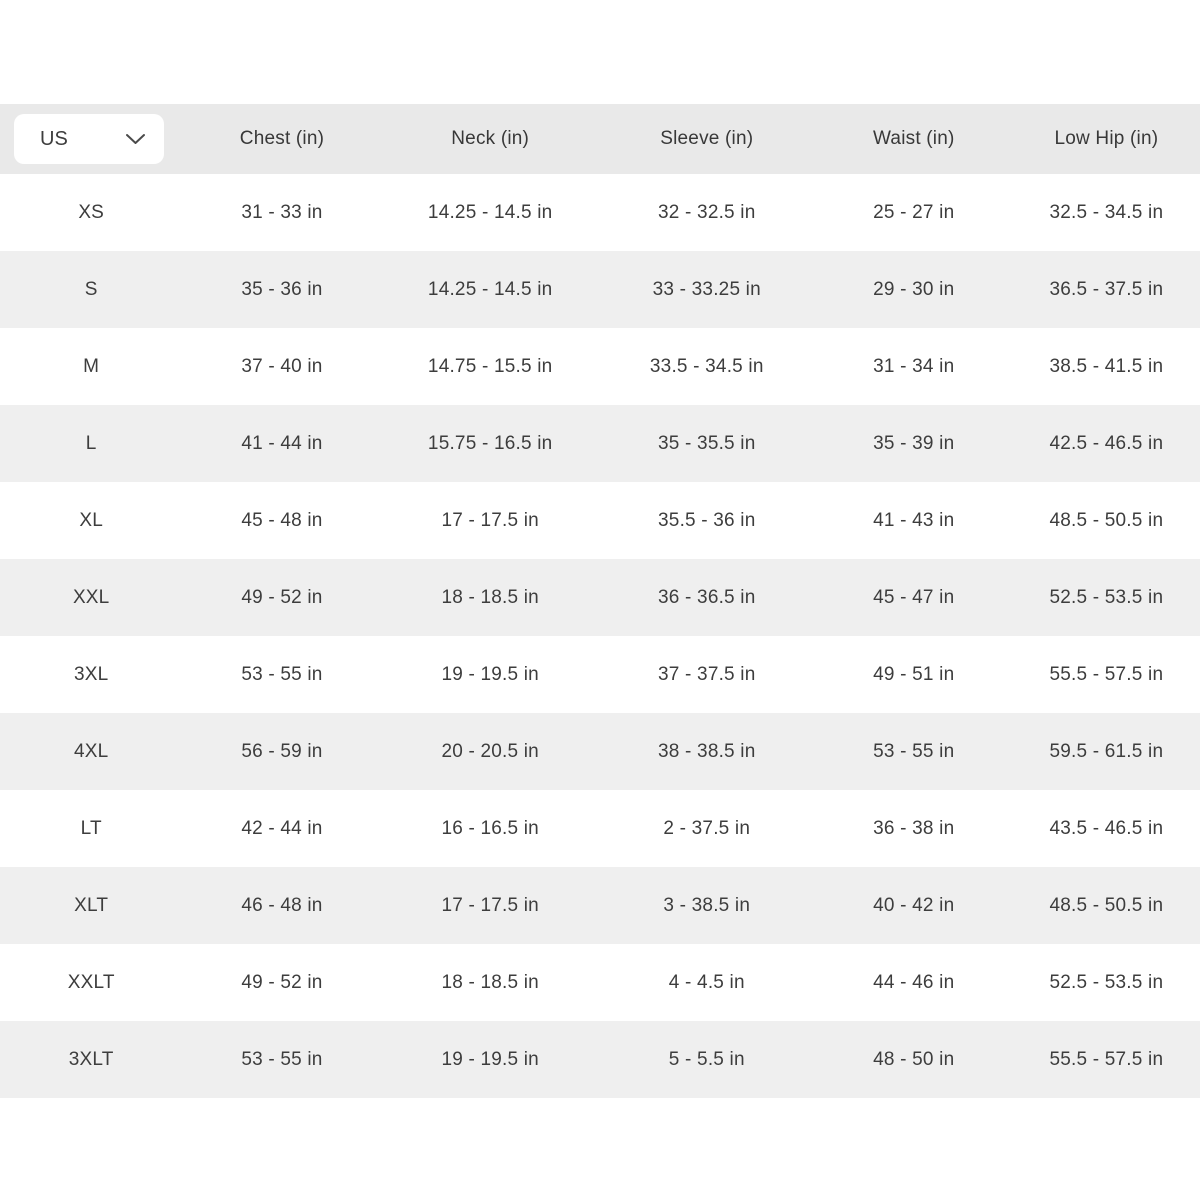  What do you see at coordinates (1106, 289) in the screenshot?
I see `cell-low_hip: 36.5 - 37.5 in` at bounding box center [1106, 289].